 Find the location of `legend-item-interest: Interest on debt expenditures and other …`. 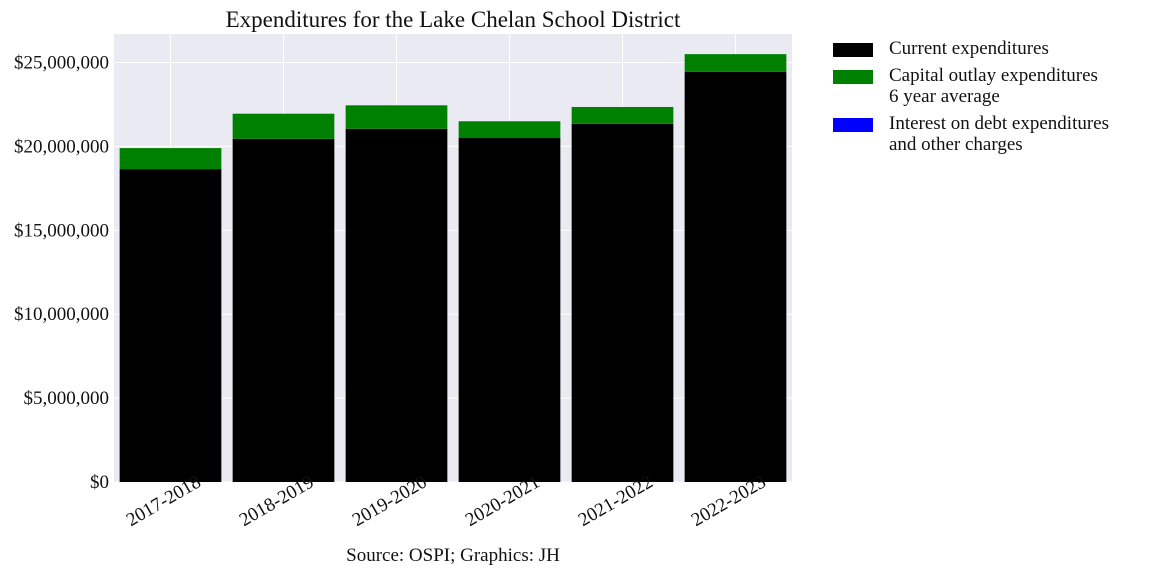

legend-item-interest: Interest on debt expenditures and other … is located at coordinates (971, 134).